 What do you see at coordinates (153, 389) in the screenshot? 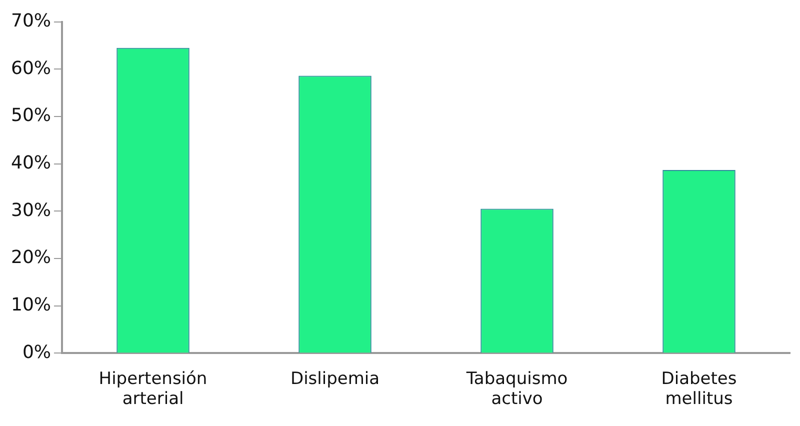
I see `x-tick-label: Hipertensión arterial` at bounding box center [153, 389].